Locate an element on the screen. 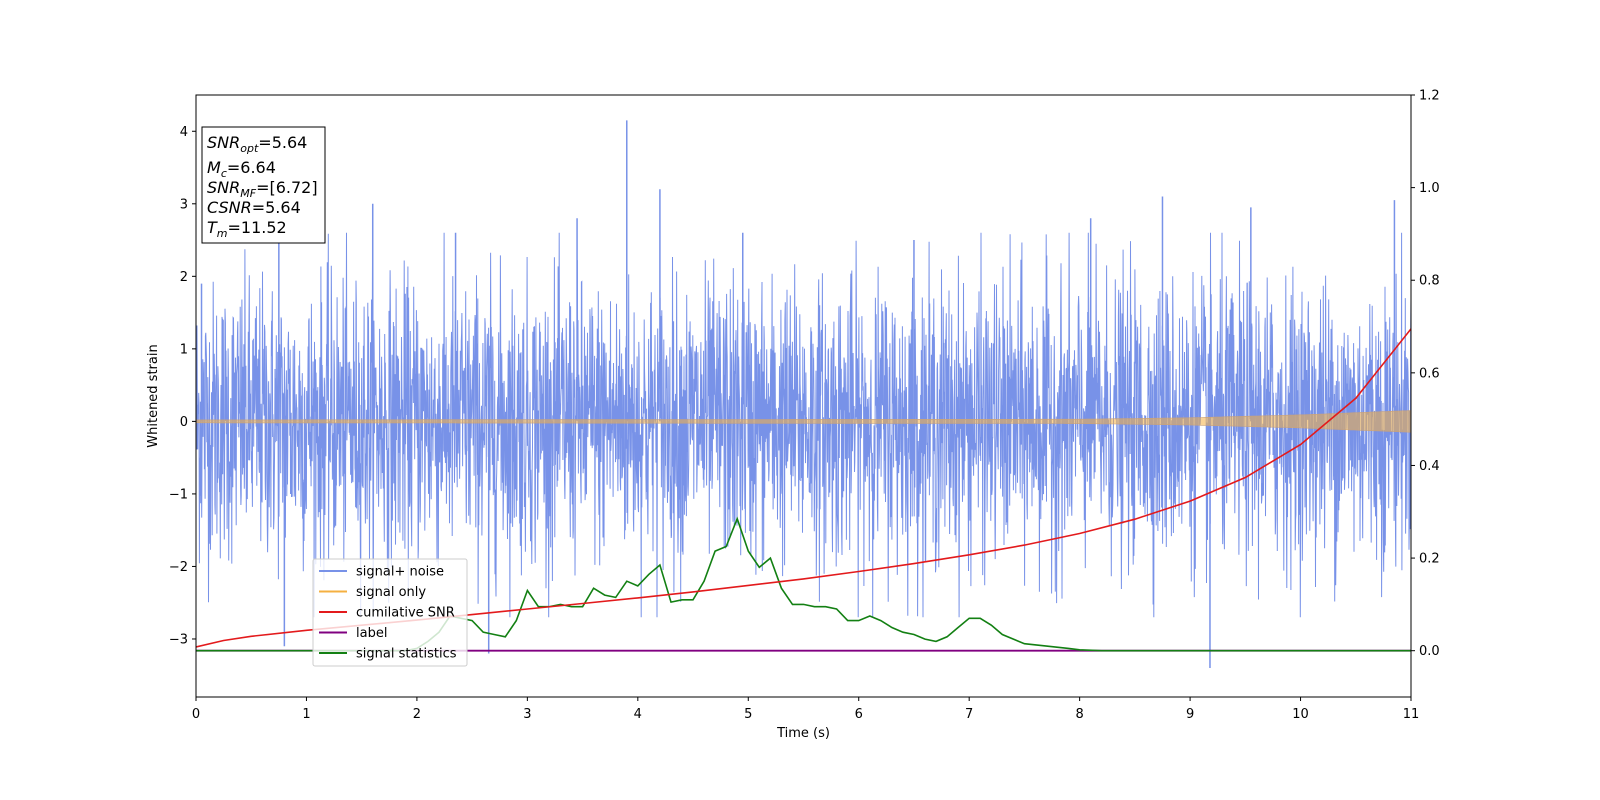 The height and width of the screenshot is (800, 1600). info-csnr: CSNR=5.64 is located at coordinates (254, 207).